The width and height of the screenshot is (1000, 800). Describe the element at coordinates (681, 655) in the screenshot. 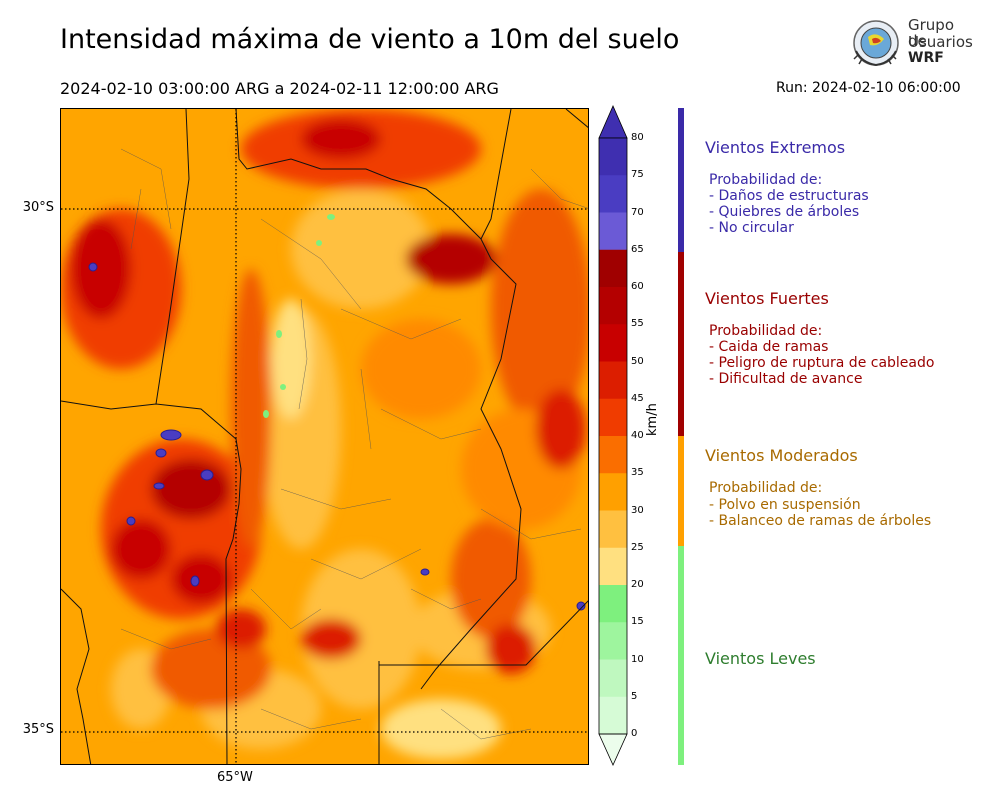

I see `light-category-bar` at that location.